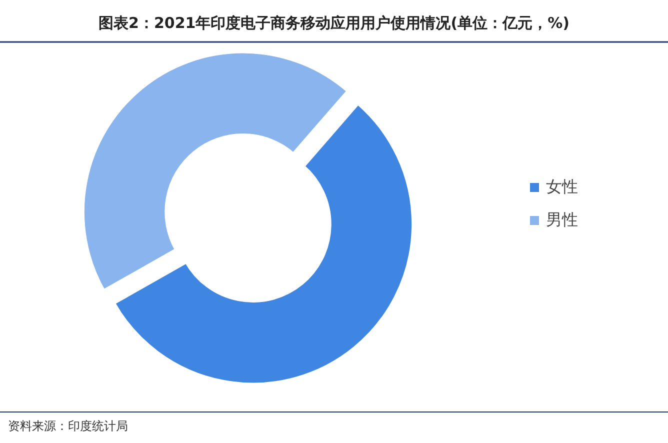 This screenshot has width=668, height=443. What do you see at coordinates (68, 426) in the screenshot?
I see `text: 资料来源：印度统计局` at bounding box center [68, 426].